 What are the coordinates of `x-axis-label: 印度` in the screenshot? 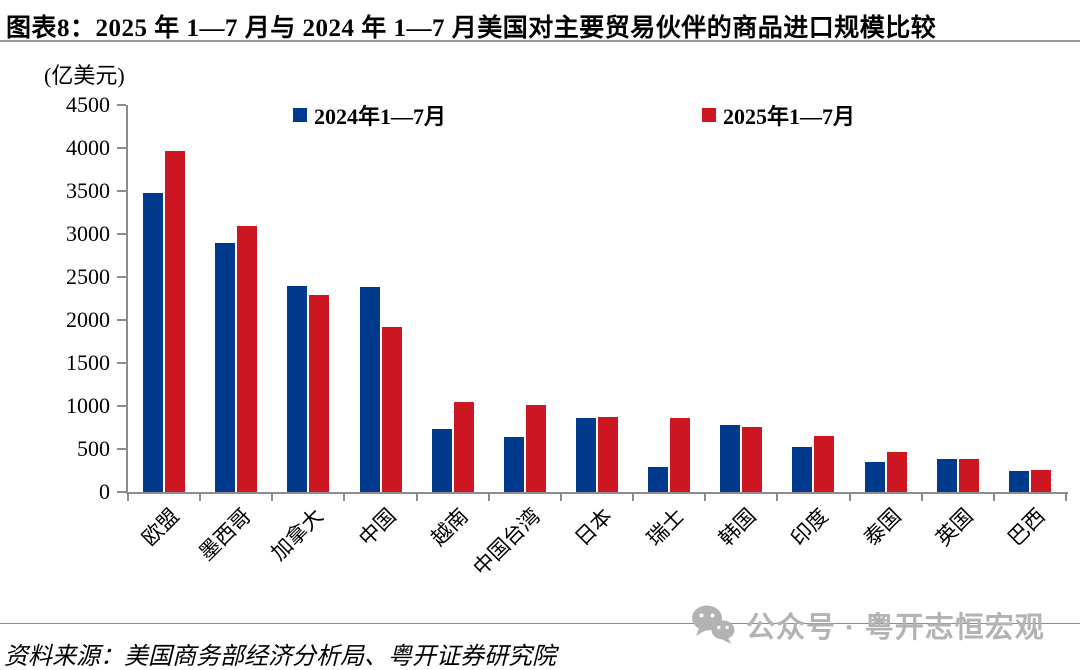 It's located at (810, 527).